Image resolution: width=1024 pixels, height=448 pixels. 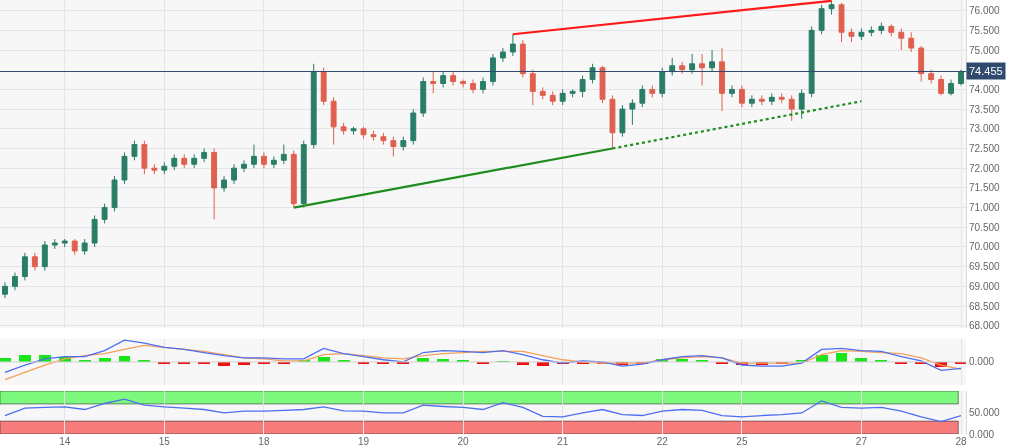 I want to click on y-tick-label: 68.000, so click(x=985, y=326).